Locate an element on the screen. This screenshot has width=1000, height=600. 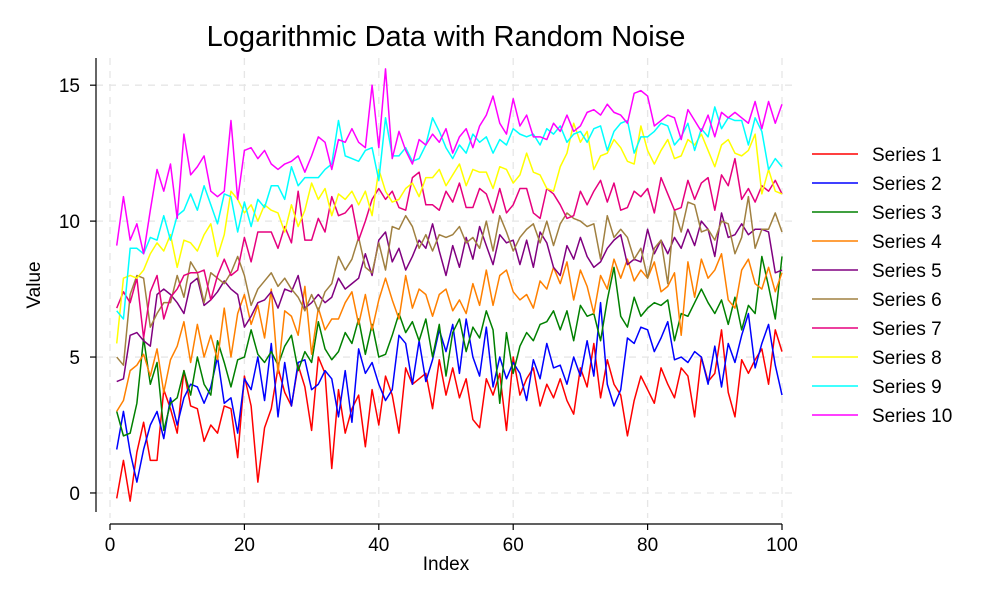
legend-label-6: Series 6 is located at coordinates (907, 300).